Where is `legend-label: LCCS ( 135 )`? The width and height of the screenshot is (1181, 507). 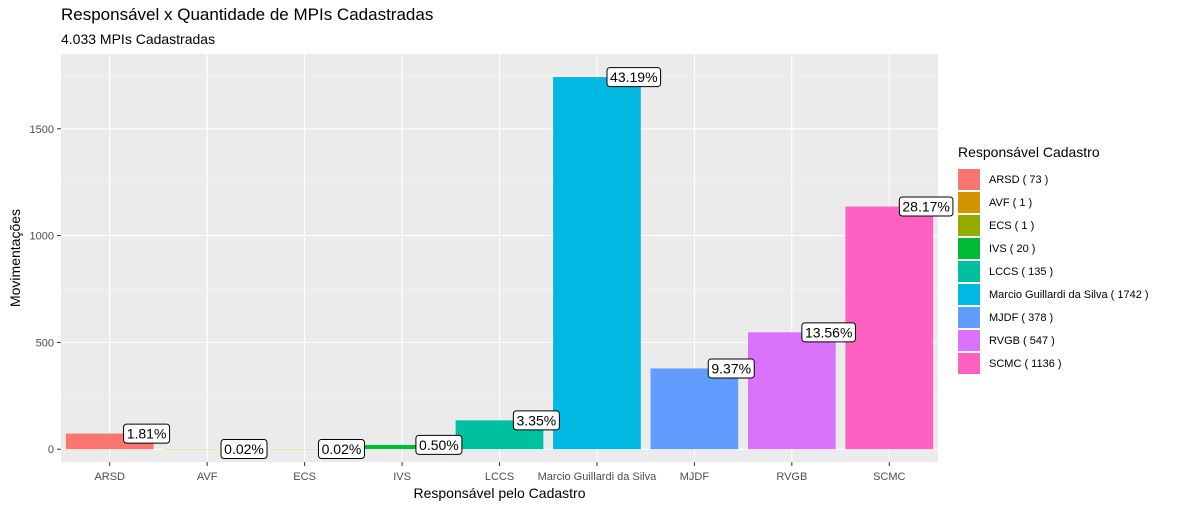
legend-label: LCCS ( 135 ) is located at coordinates (1021, 271).